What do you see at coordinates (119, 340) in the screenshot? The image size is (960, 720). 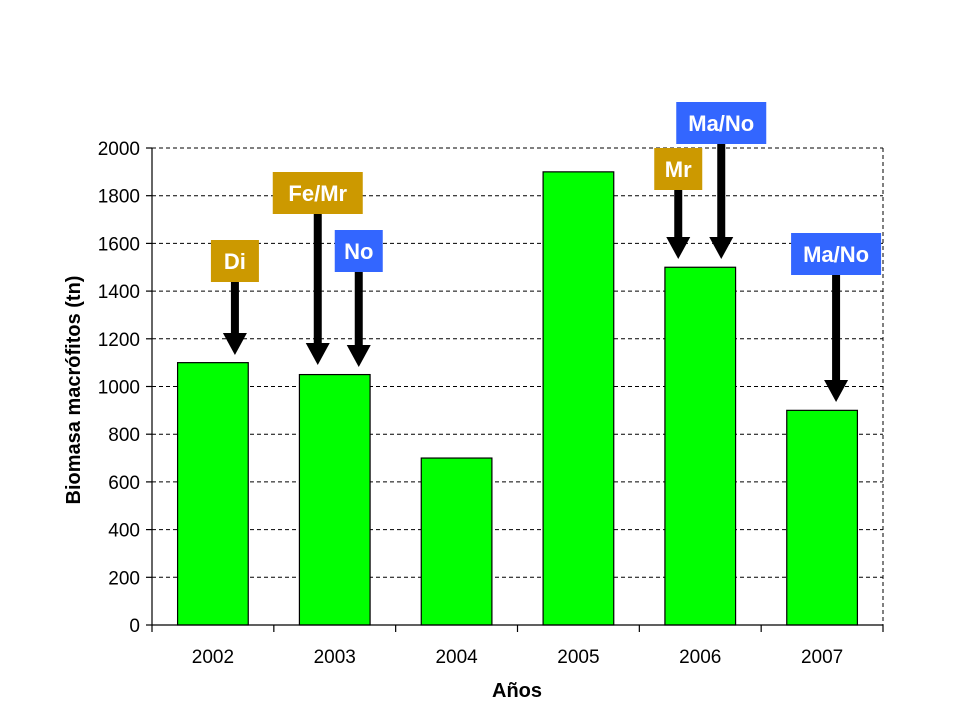 I see `y-tick-label: 1200` at bounding box center [119, 340].